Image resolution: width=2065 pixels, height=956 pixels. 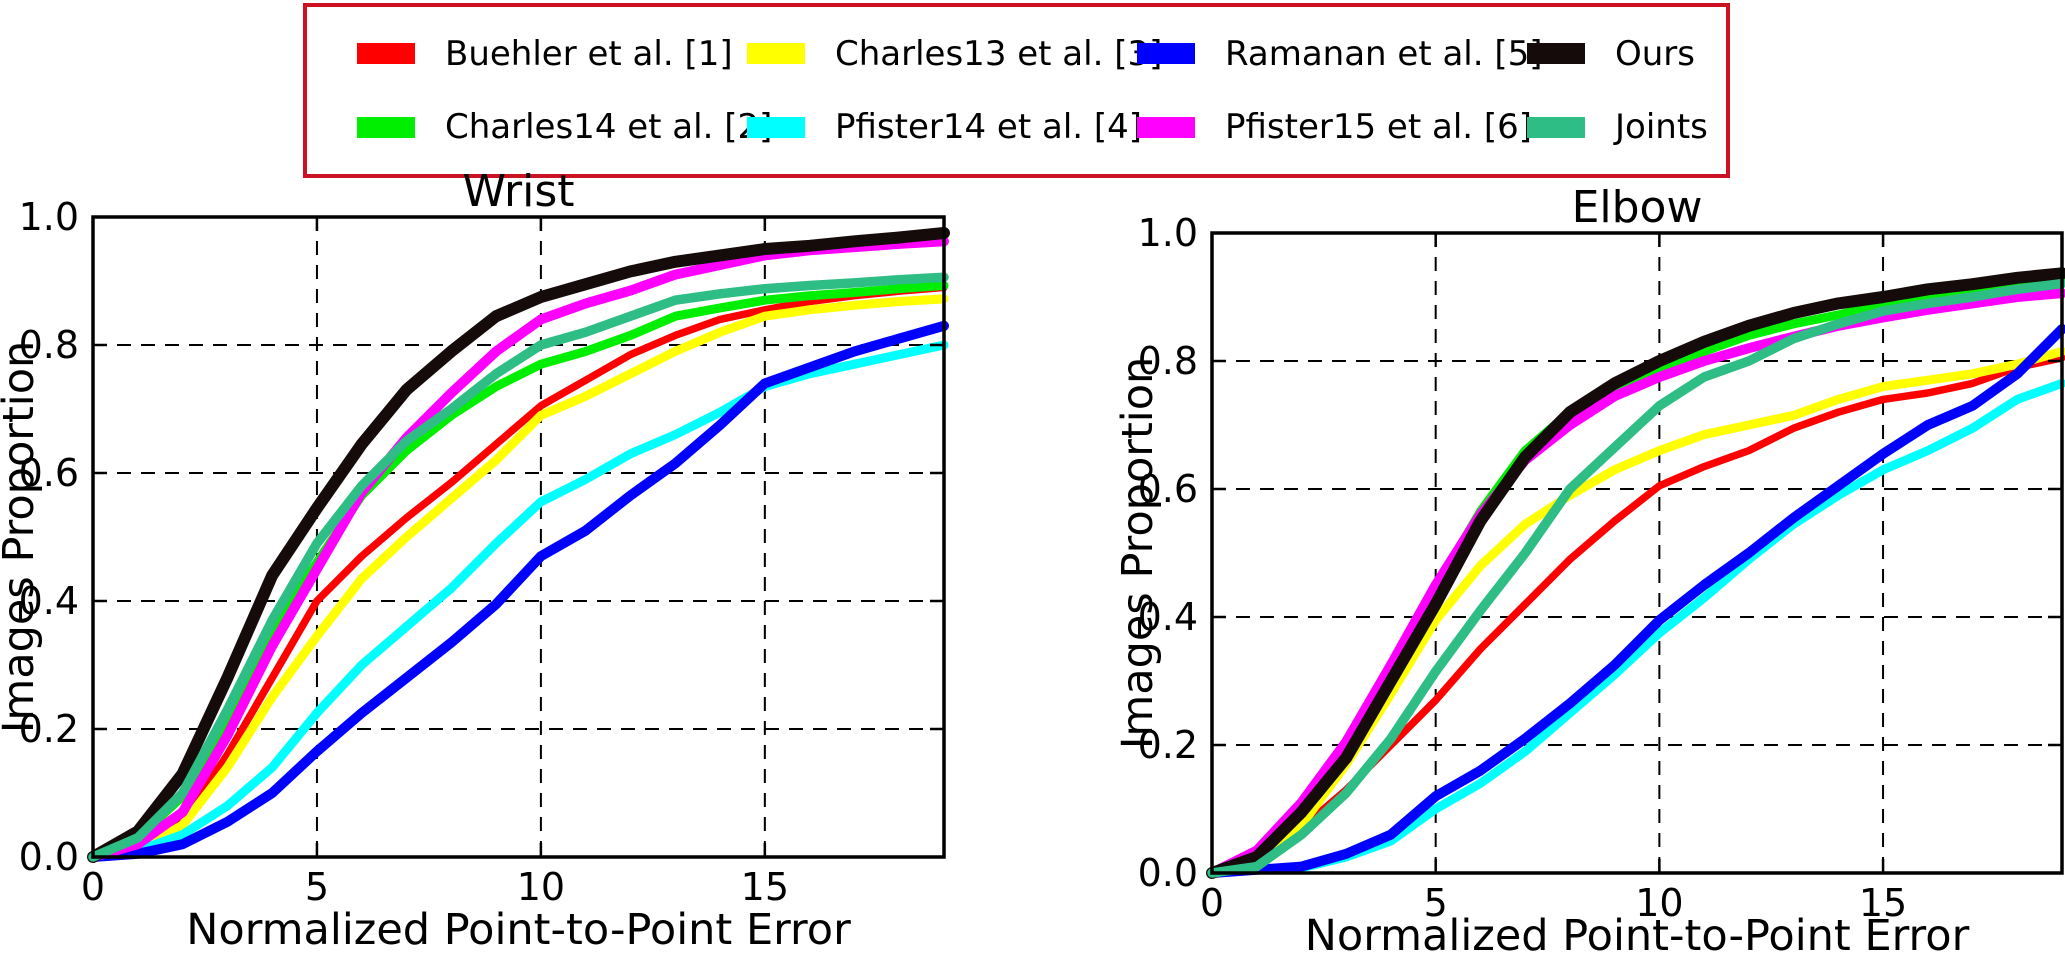 I want to click on legend-item-ours: Ours, so click(x=1621, y=54).